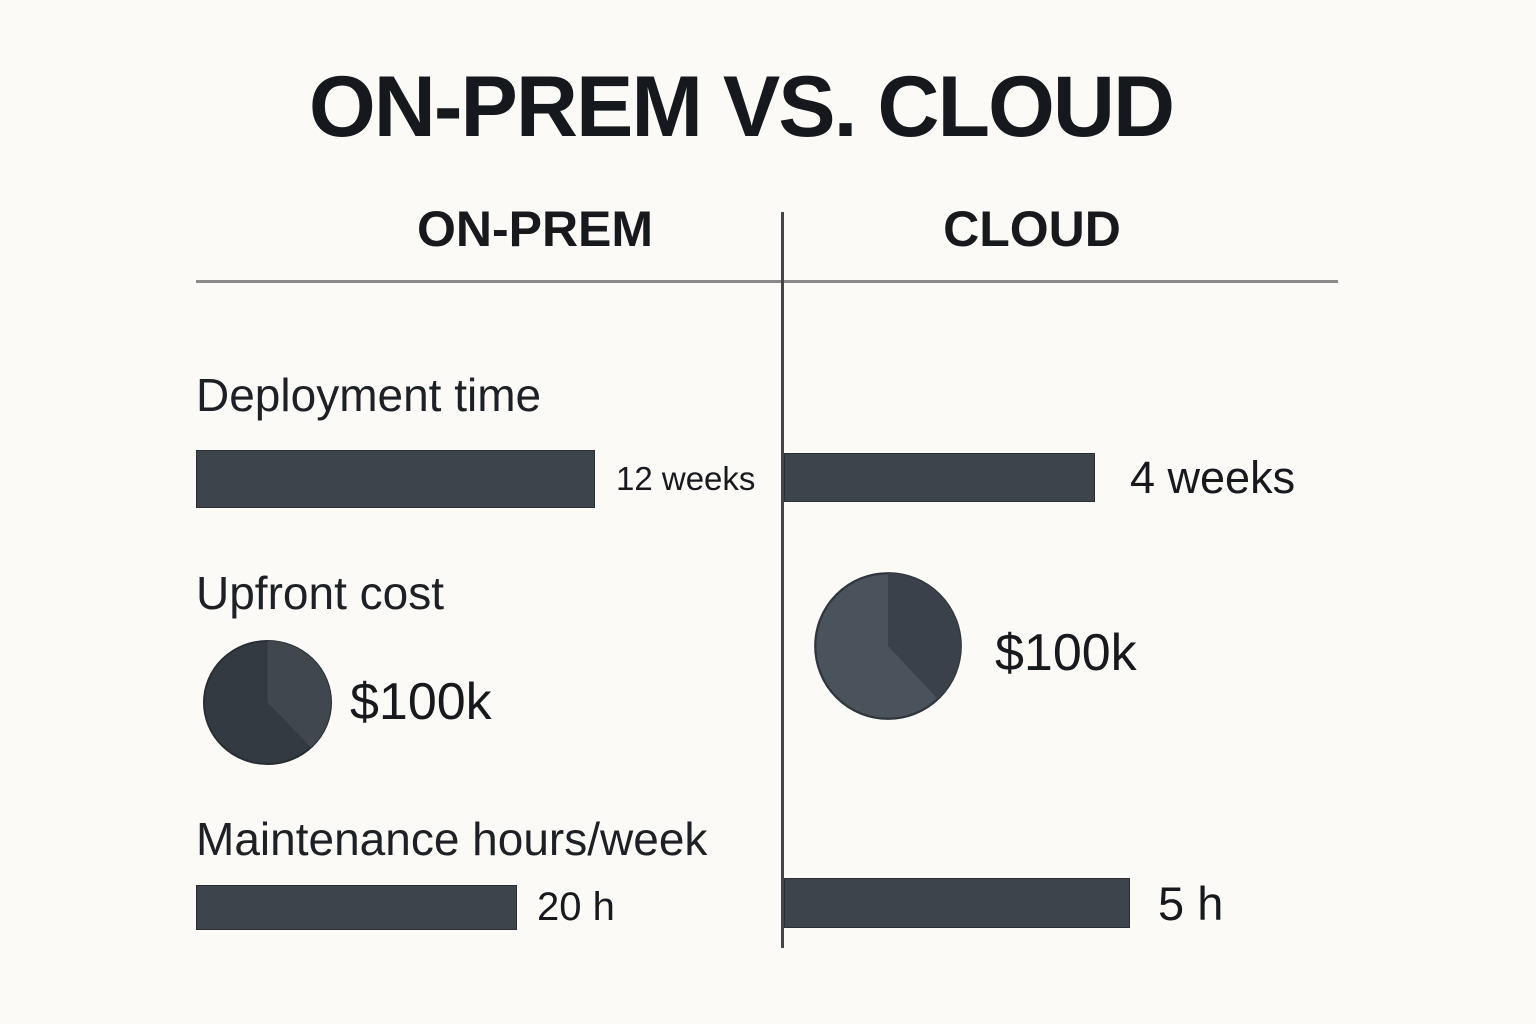 The width and height of the screenshot is (1536, 1024). What do you see at coordinates (320, 593) in the screenshot?
I see `row-label-upfront-cost: Upfront cost` at bounding box center [320, 593].